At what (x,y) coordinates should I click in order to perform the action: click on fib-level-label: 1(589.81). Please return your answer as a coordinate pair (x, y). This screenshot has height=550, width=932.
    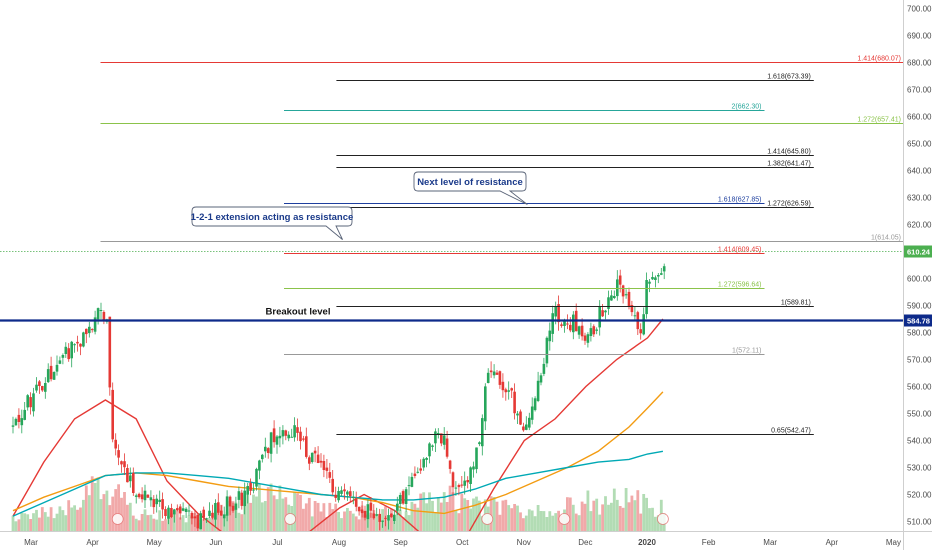
    Looking at the image, I should click on (796, 303).